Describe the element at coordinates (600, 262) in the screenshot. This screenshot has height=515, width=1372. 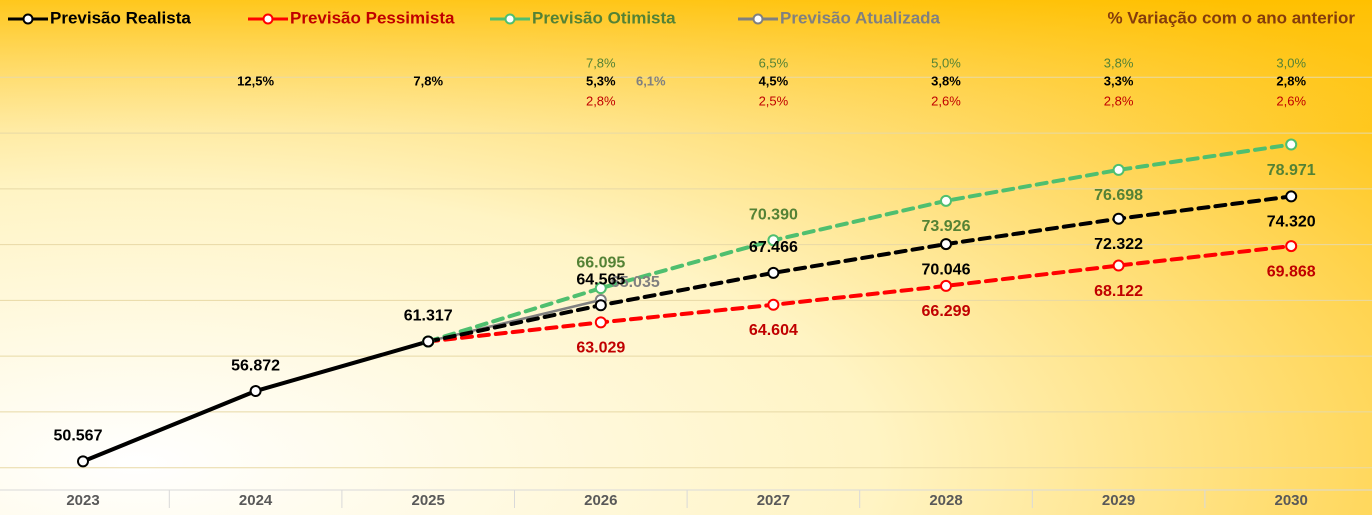
I see `data-label: 66.095` at that location.